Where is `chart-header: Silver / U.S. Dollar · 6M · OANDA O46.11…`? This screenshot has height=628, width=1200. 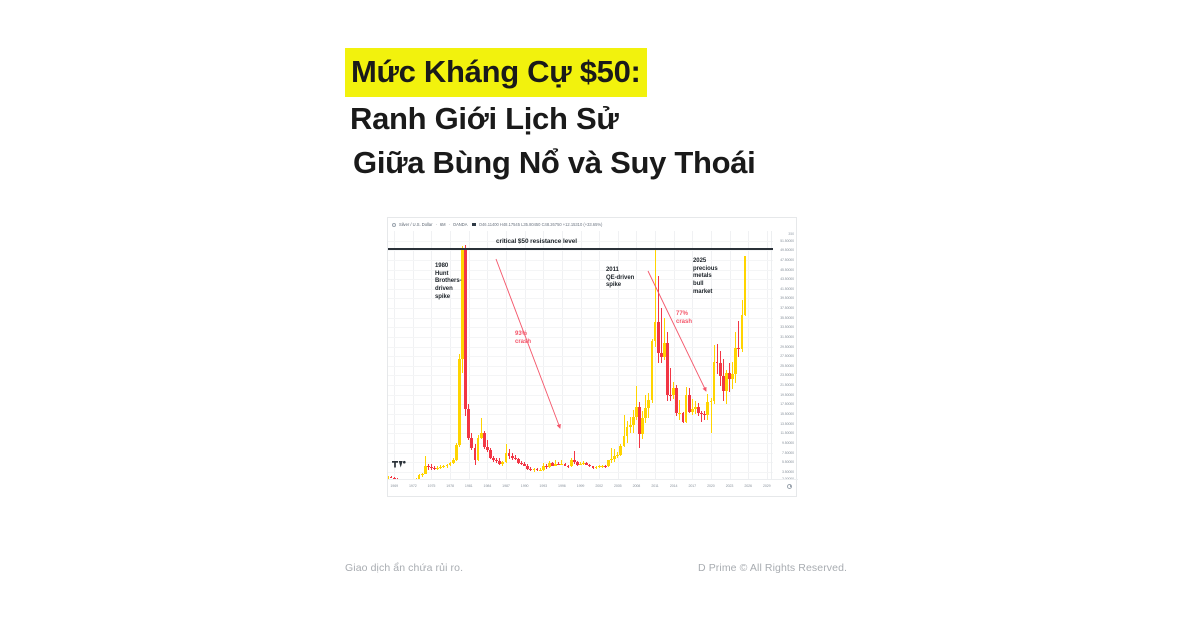
chart-header: Silver / U.S. Dollar · 6M · OANDA O46.11… is located at coordinates (592, 224).